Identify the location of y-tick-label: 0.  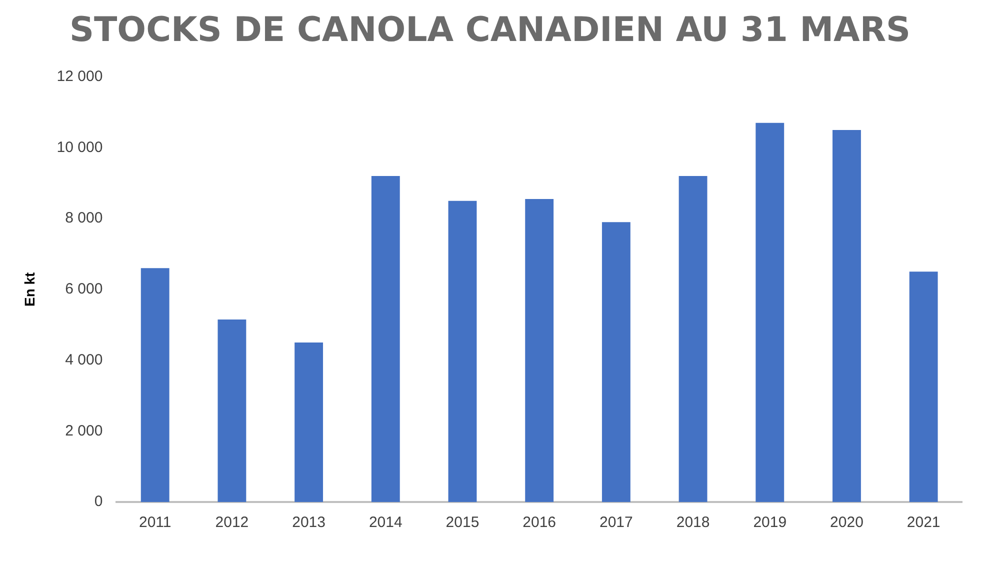
(98, 501).